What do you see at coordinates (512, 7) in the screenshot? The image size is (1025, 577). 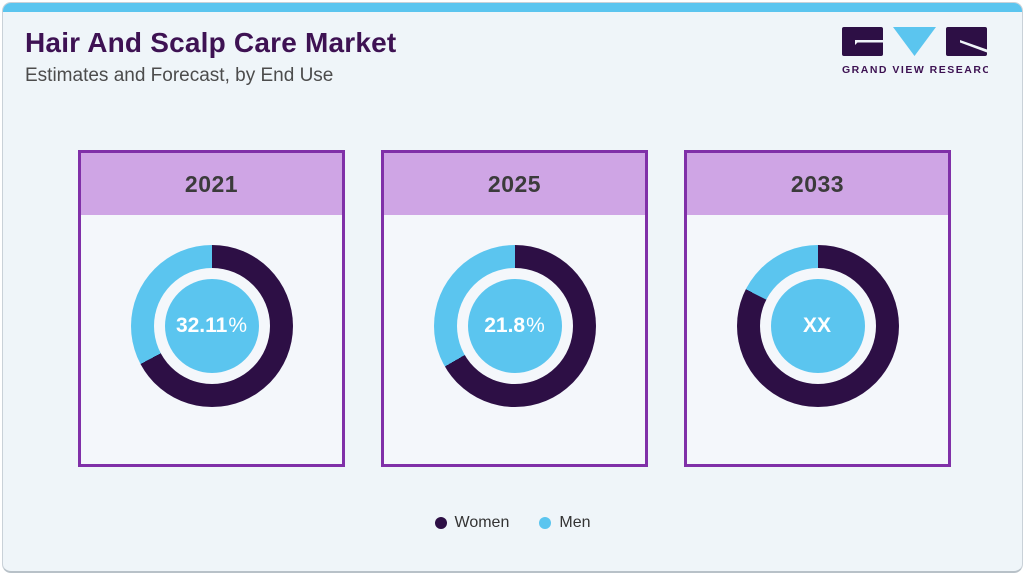 I see `top-accent-bar` at bounding box center [512, 7].